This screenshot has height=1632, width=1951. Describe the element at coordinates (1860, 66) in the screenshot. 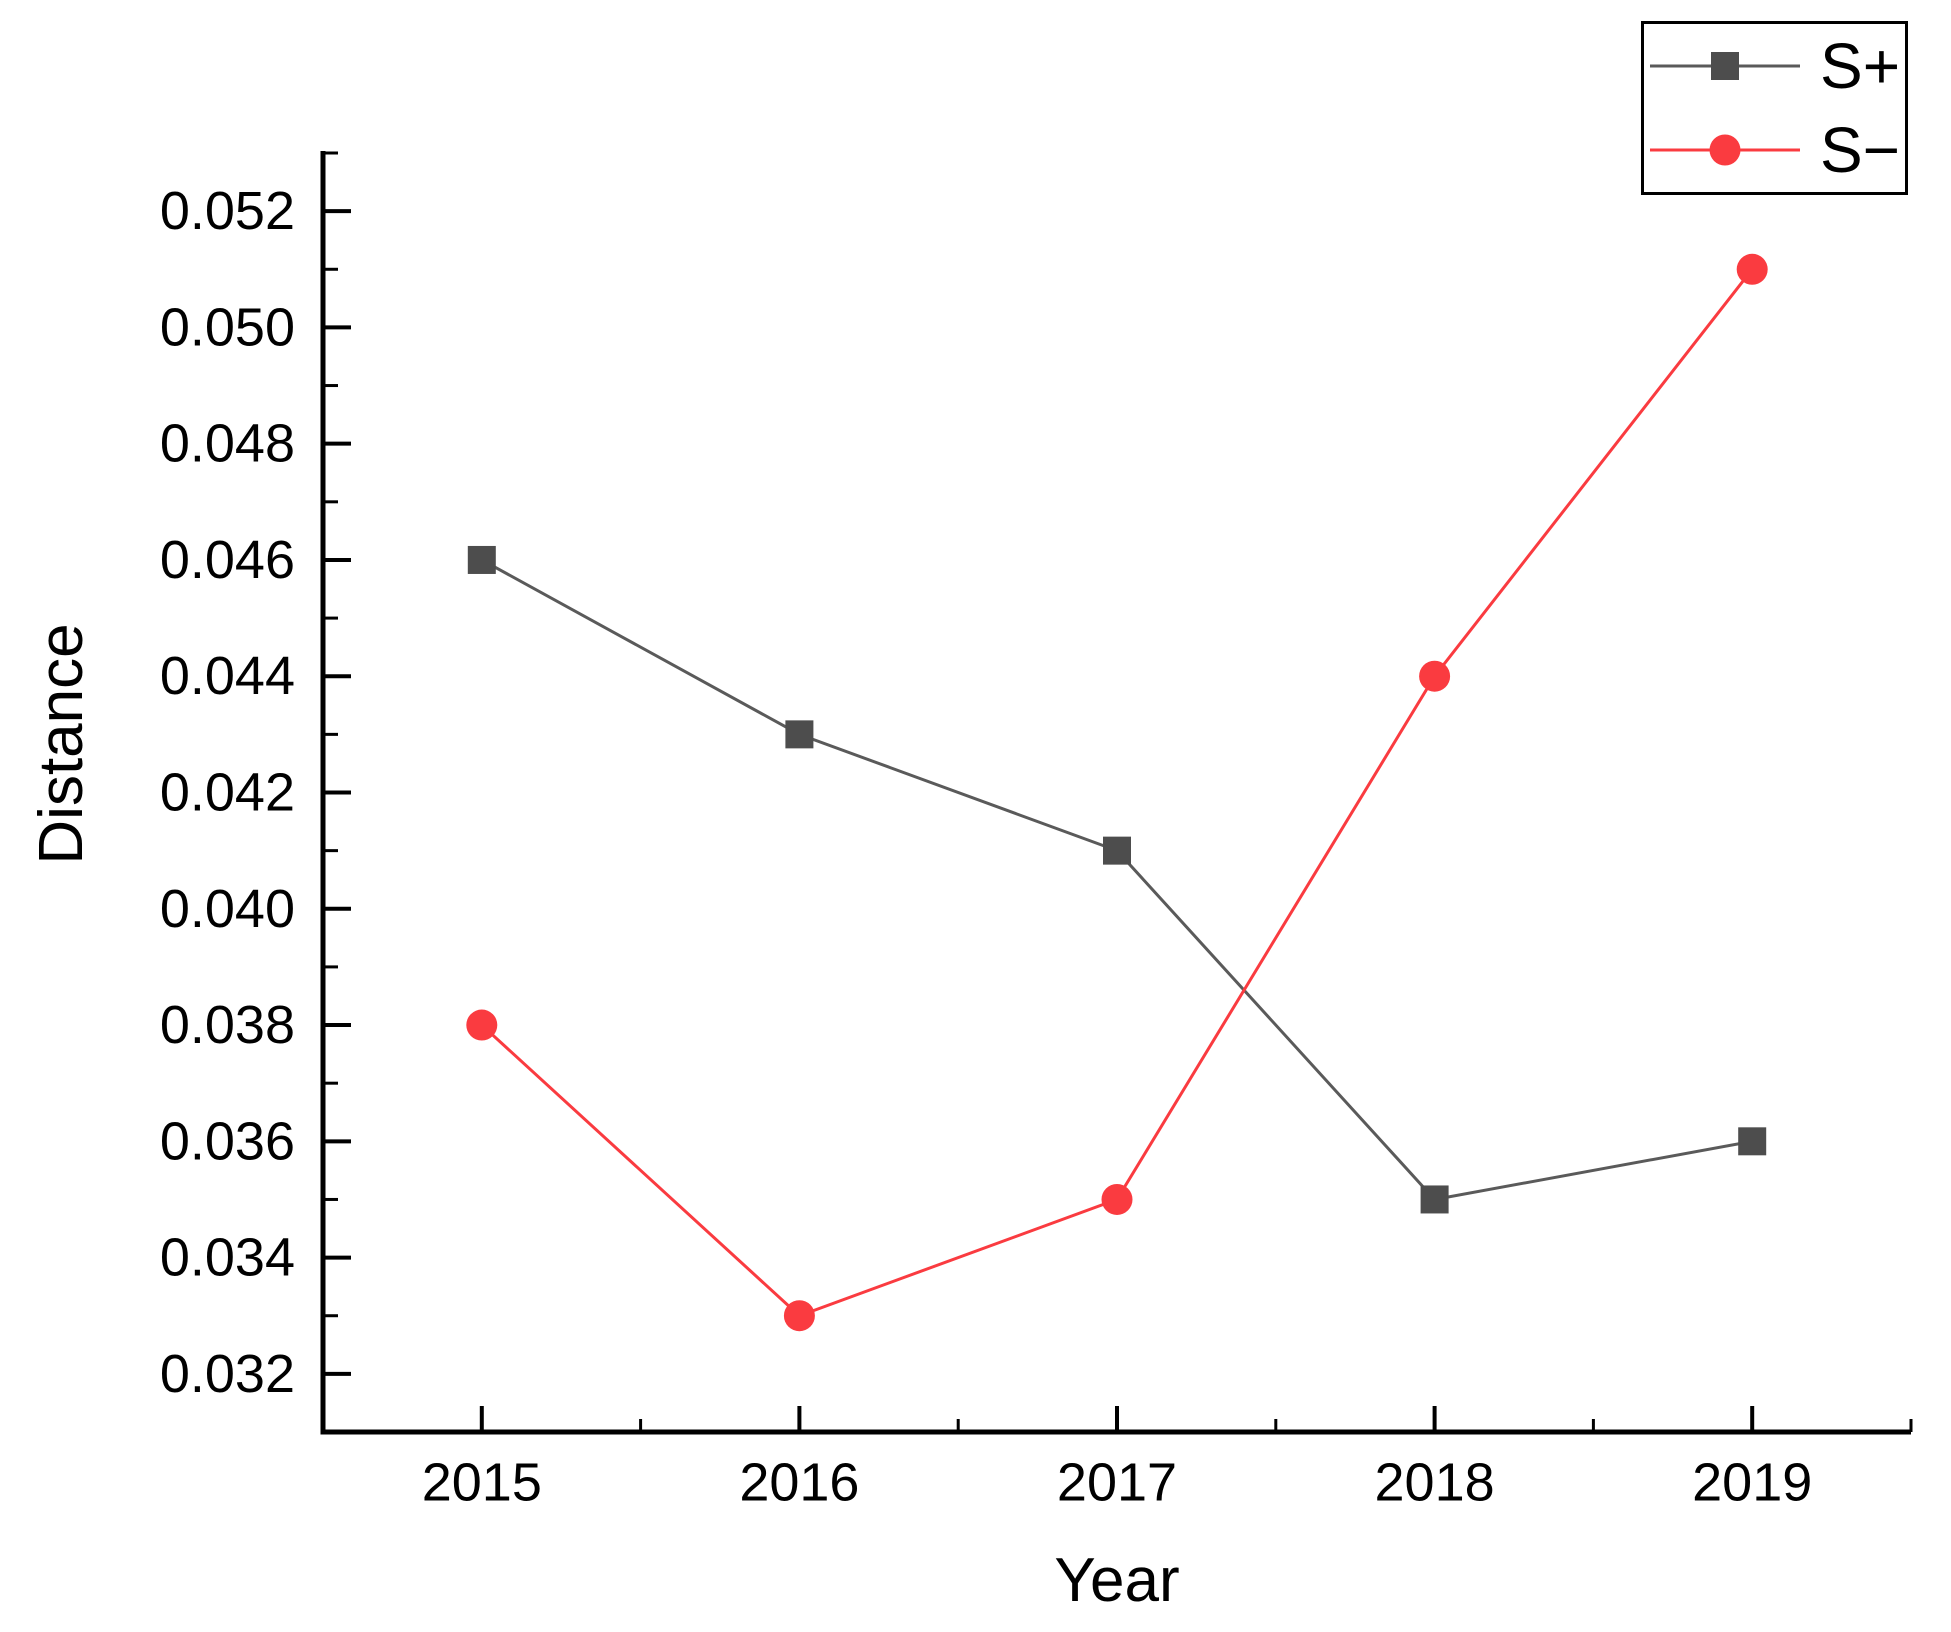

I see `legend-label-s-plus: S+` at that location.